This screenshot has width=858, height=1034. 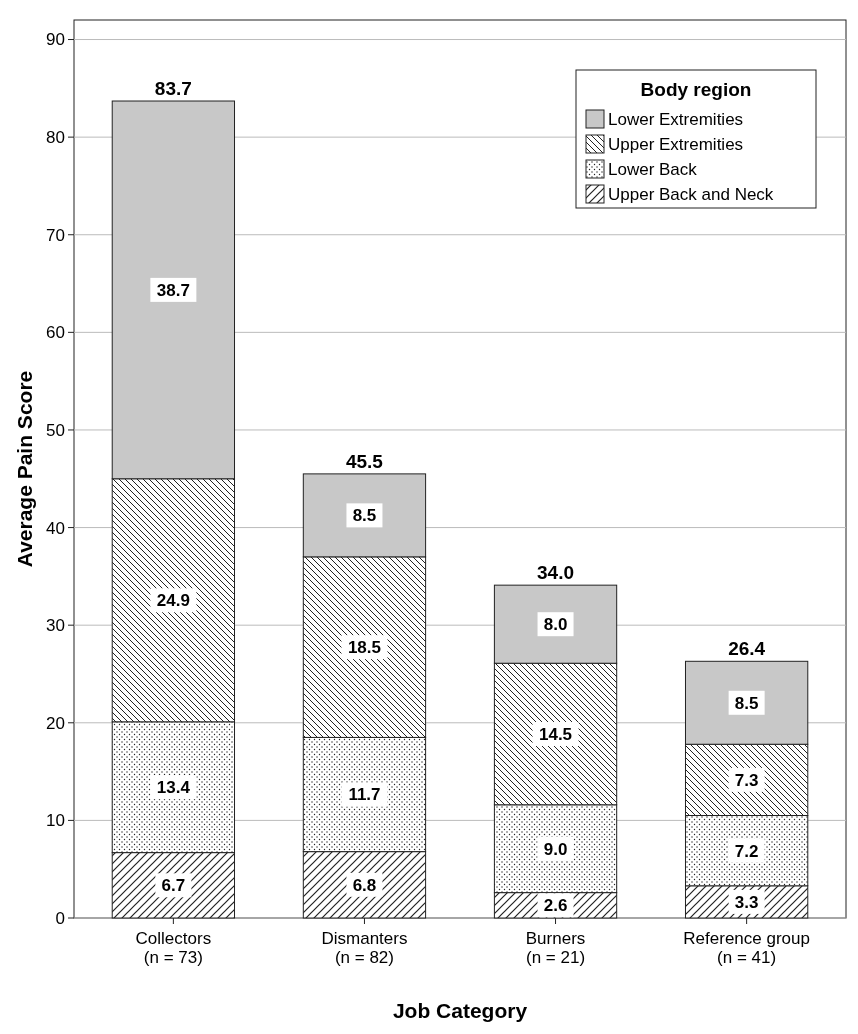 What do you see at coordinates (55, 40) in the screenshot?
I see `y-tick-label: 90` at bounding box center [55, 40].